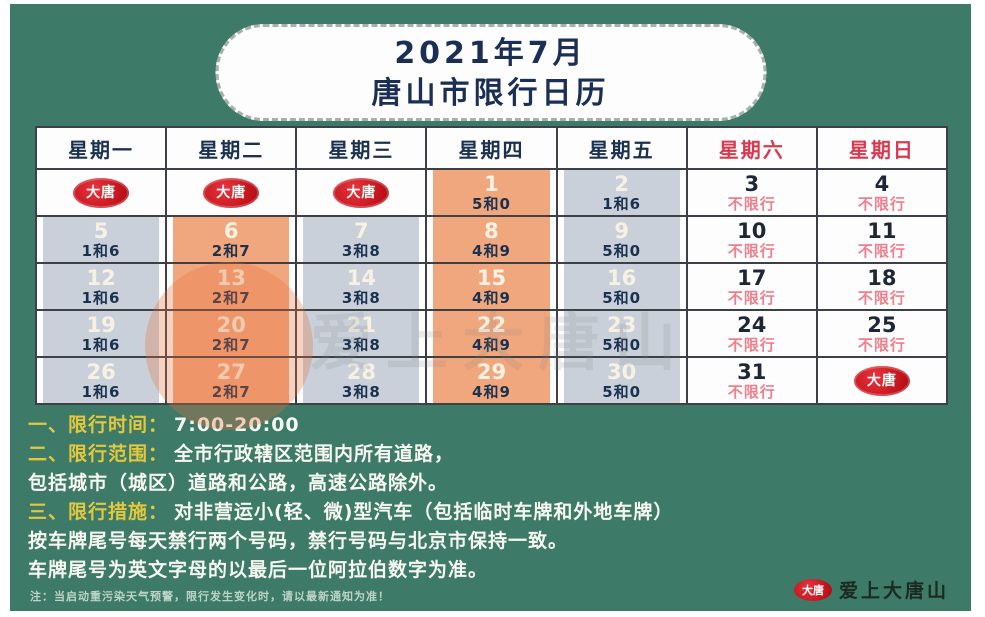 This screenshot has width=985, height=617. I want to click on calendar-cell: 22 4和9, so click(491, 333).